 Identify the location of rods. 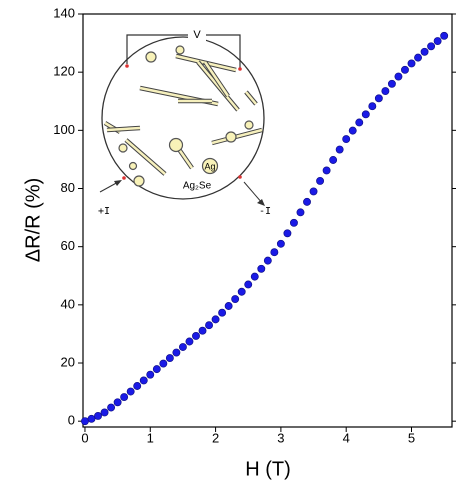
(183, 114).